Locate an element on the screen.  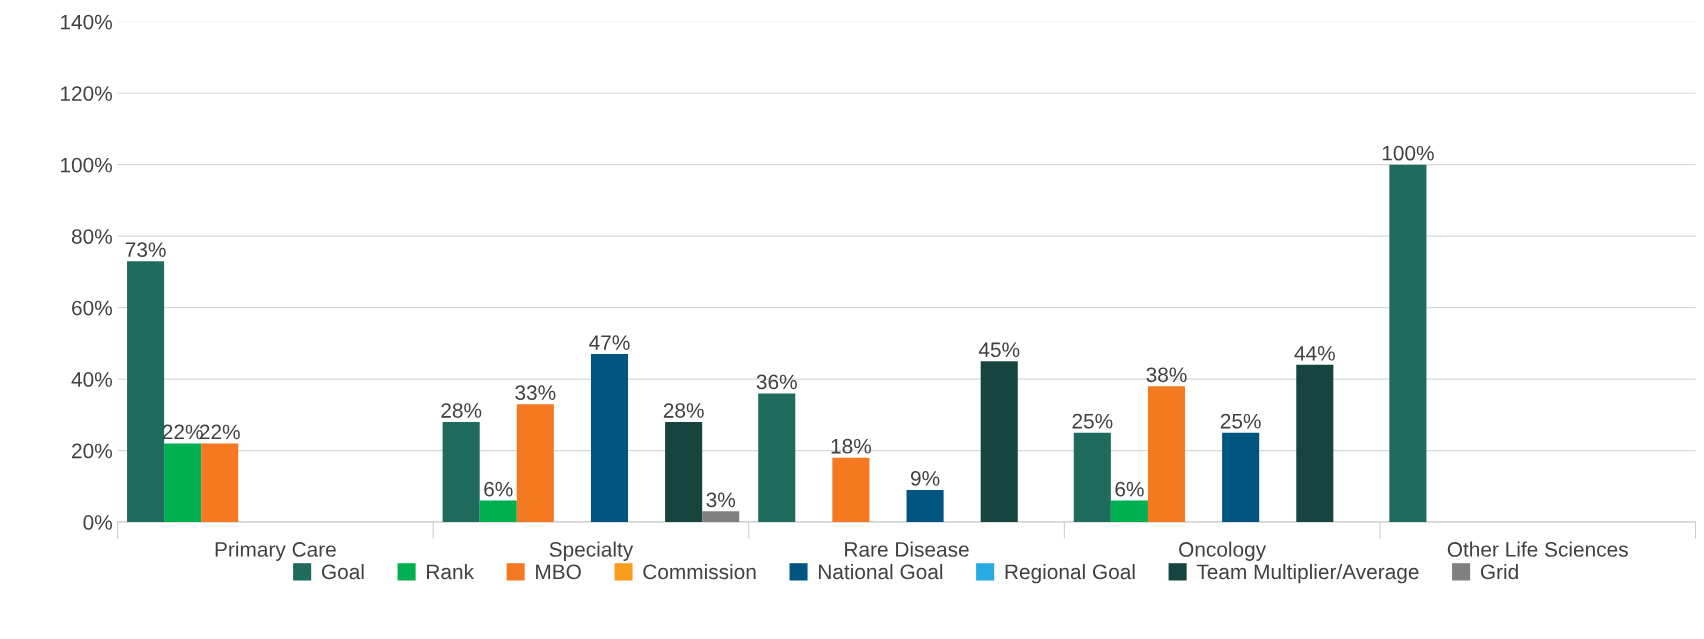
legend-label: Rank is located at coordinates (451, 571).